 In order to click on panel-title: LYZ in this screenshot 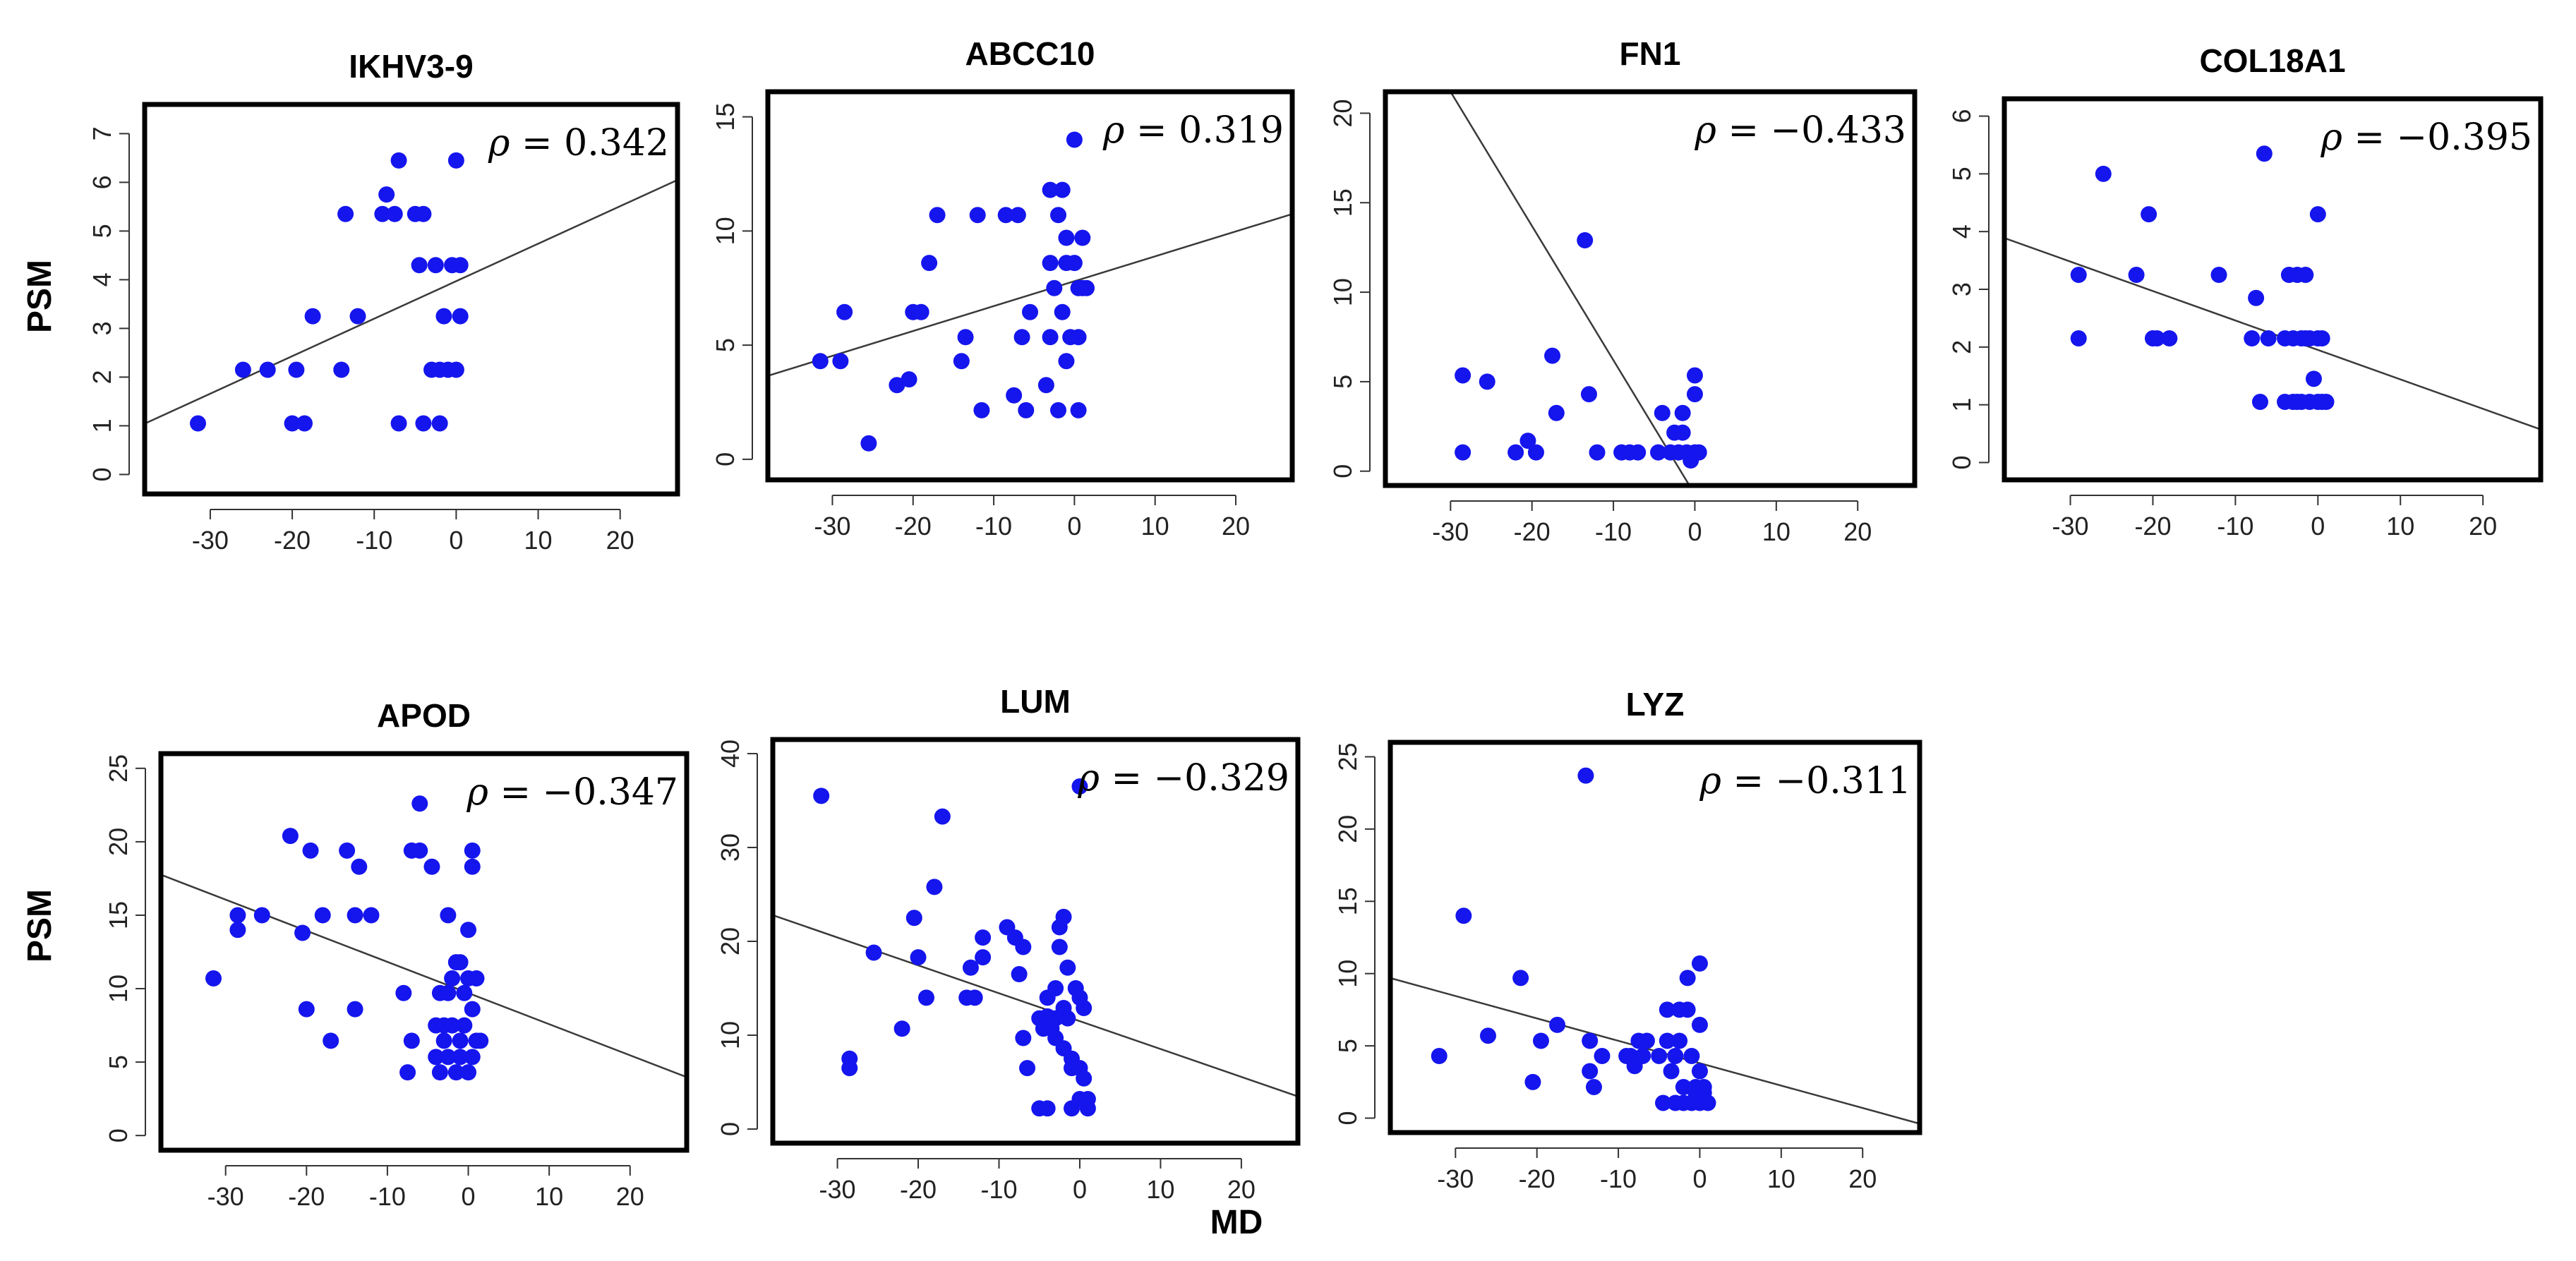, I will do `click(1655, 704)`.